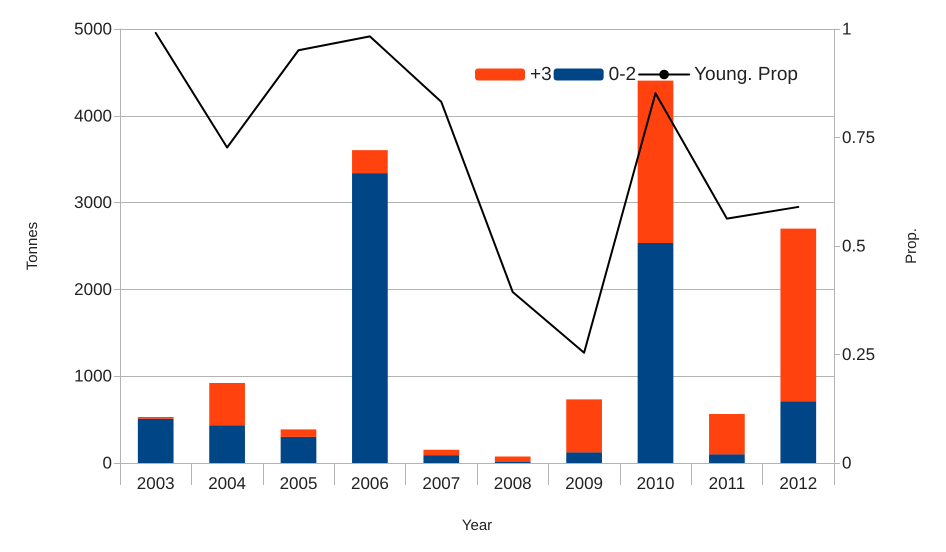  I want to click on y2-tick-label: 1, so click(847, 29).